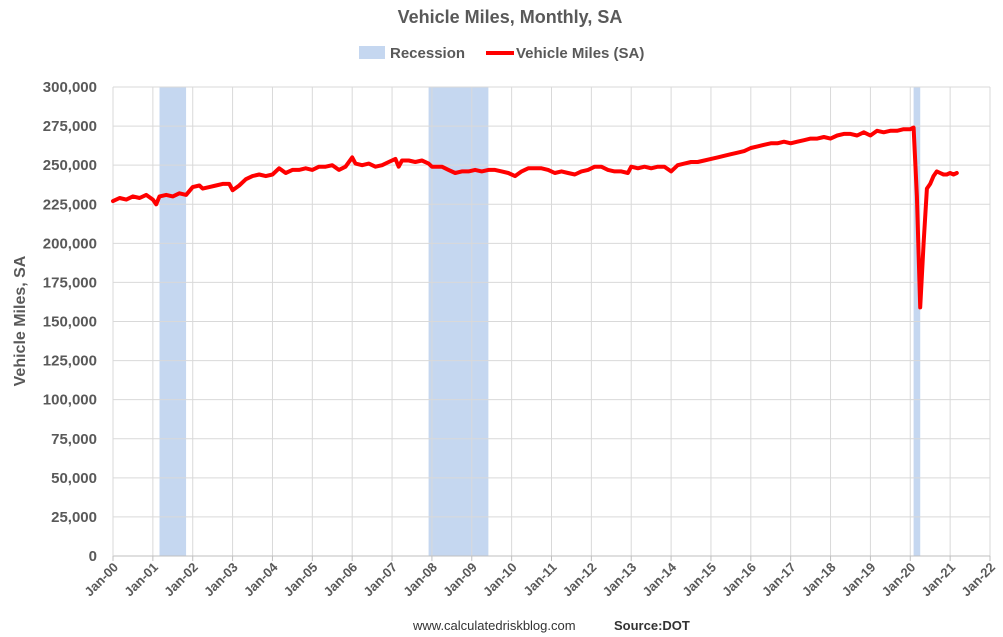  I want to click on x-tick-label: Jan-06, so click(341, 580).